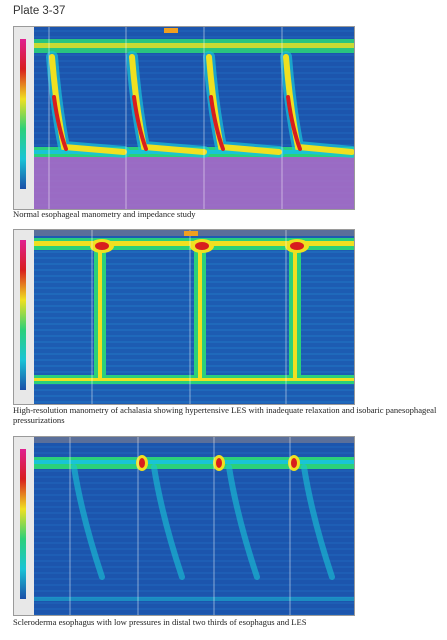 This screenshot has width=447, height=640. What do you see at coordinates (39, 11) in the screenshot?
I see `plate-title: Plate 3-37` at bounding box center [39, 11].